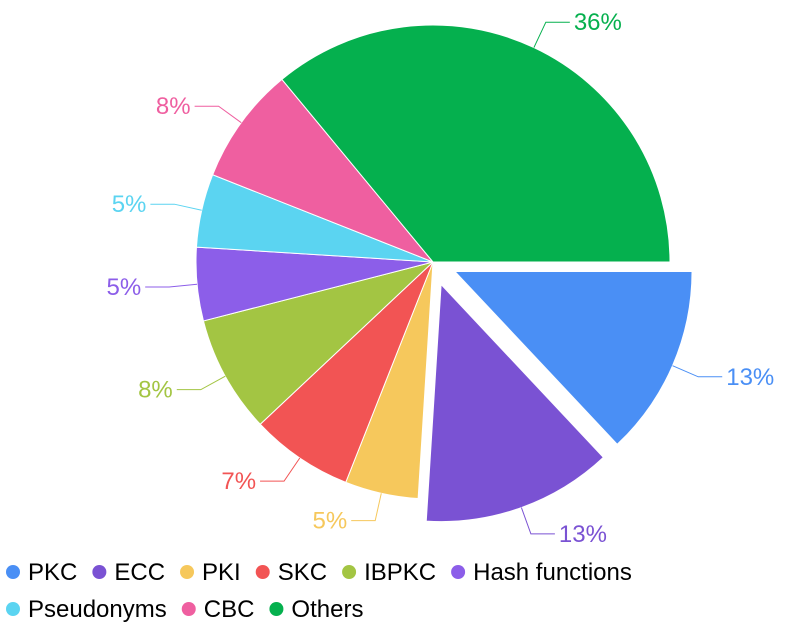  I want to click on legend-label-pki: PKI, so click(221, 572).